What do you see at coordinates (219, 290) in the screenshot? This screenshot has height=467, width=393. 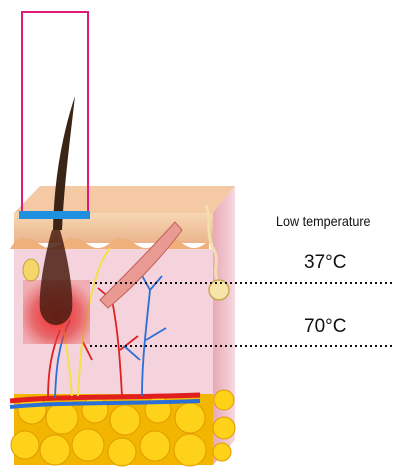 I see `sweat-gland-icon` at bounding box center [219, 290].